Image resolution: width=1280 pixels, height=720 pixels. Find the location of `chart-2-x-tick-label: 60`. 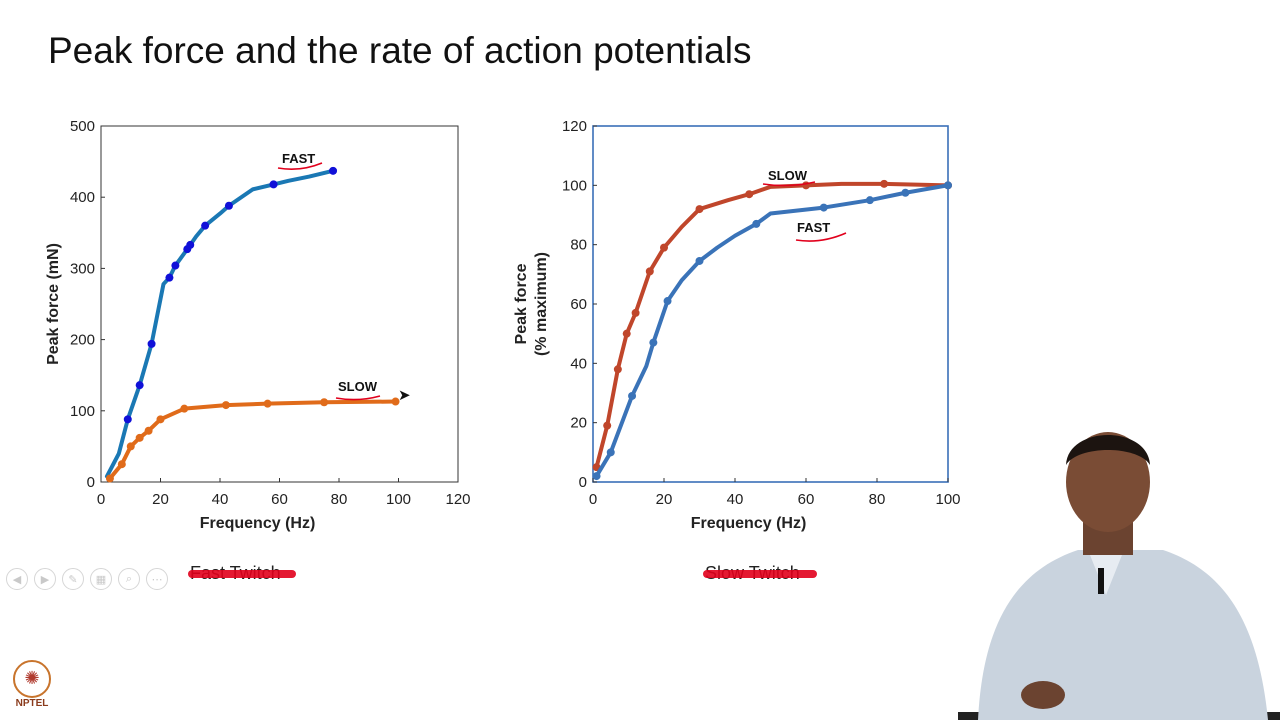

chart-2-x-tick-label: 60 is located at coordinates (806, 499).